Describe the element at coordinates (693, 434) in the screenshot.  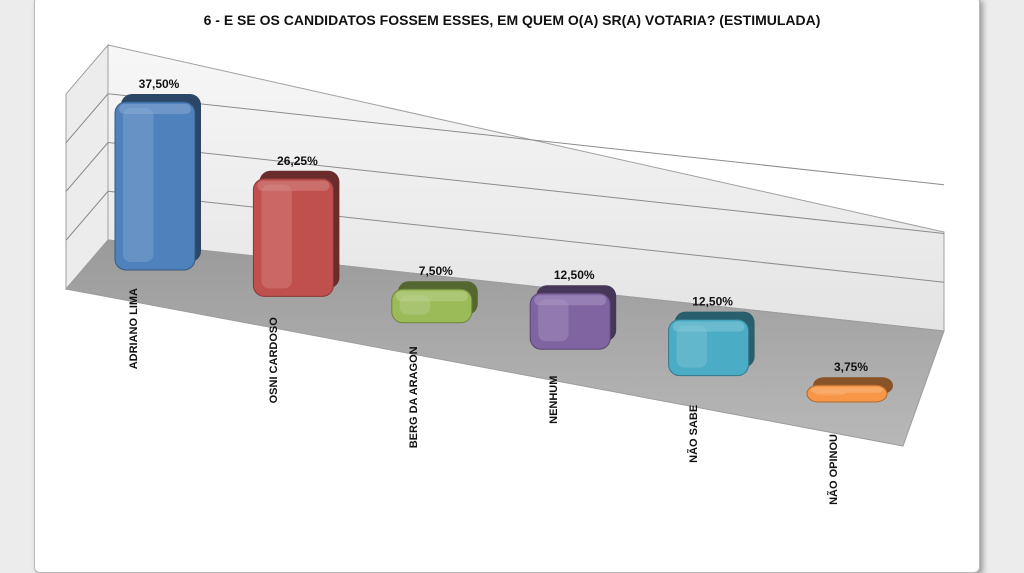
I see `category-label: NÃO SABE` at that location.